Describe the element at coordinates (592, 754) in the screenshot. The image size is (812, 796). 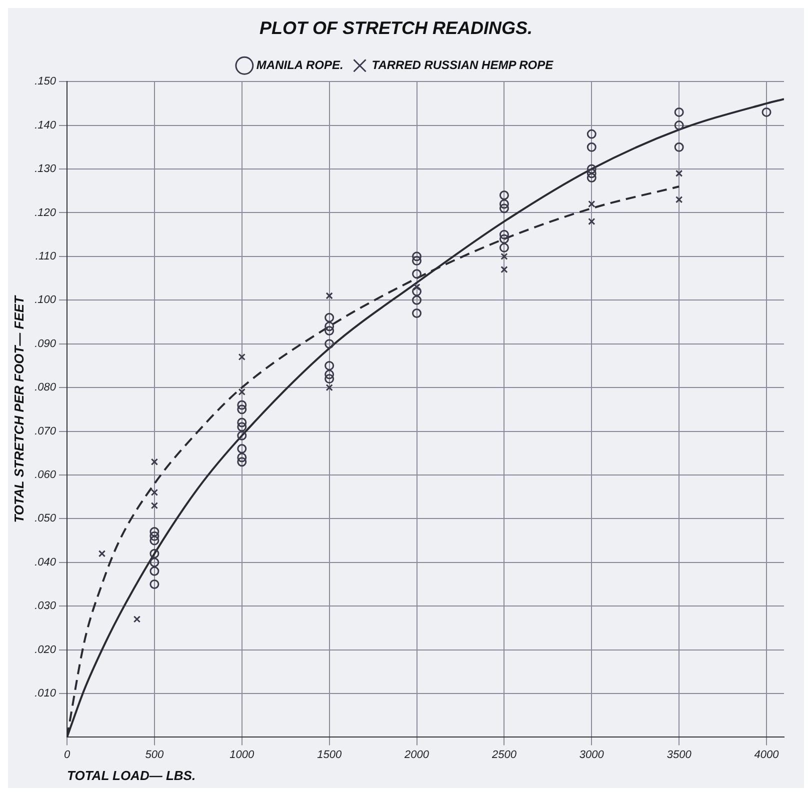
I see `x-tick-label: 3000` at that location.